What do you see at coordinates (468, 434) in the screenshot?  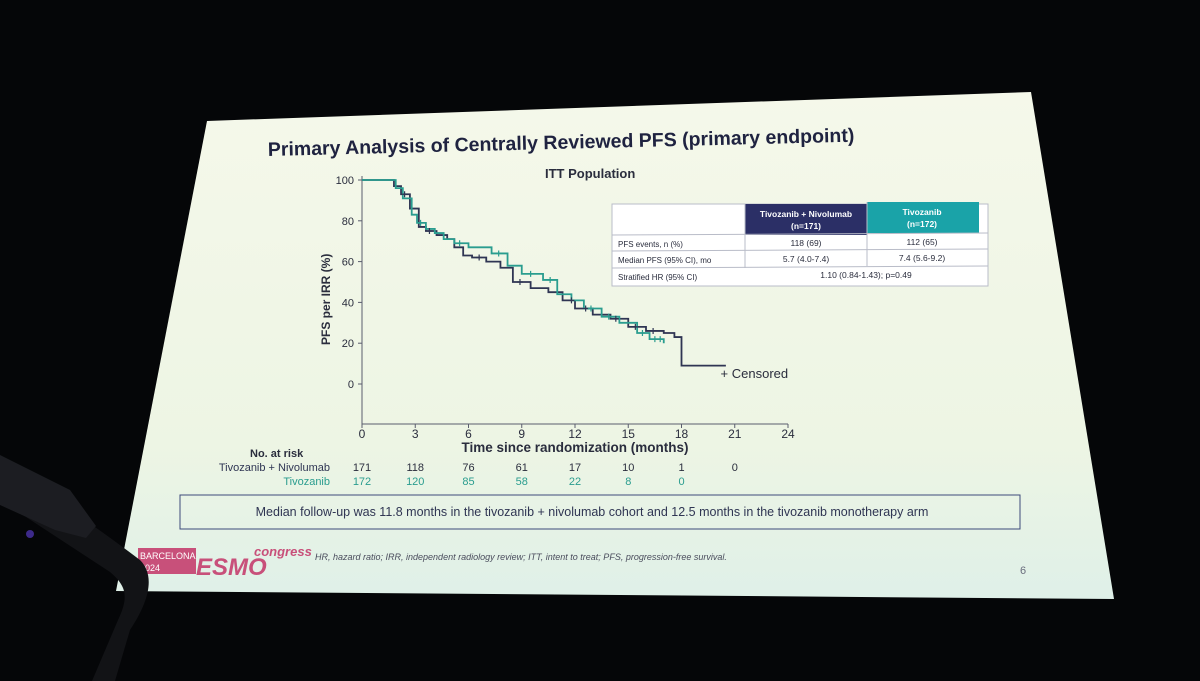 I see `x-tick-label: 6` at bounding box center [468, 434].